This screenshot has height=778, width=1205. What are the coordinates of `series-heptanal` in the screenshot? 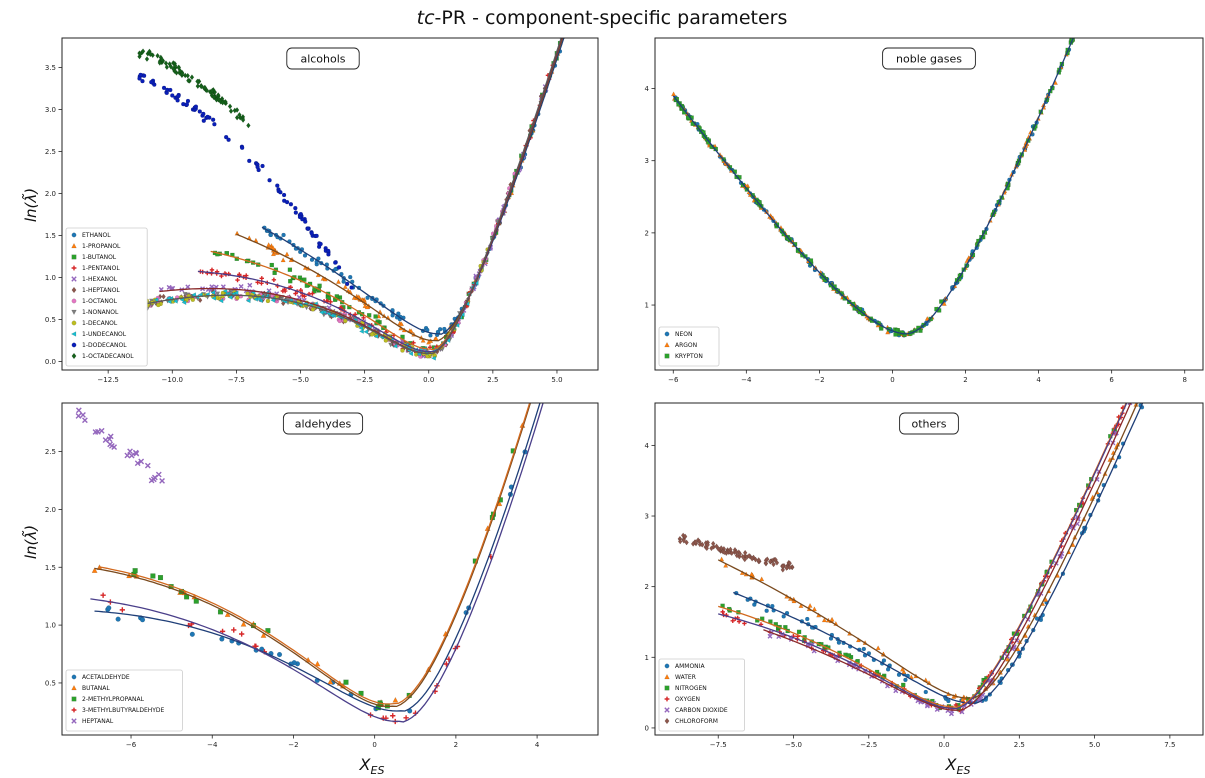 It's located at (120, 445).